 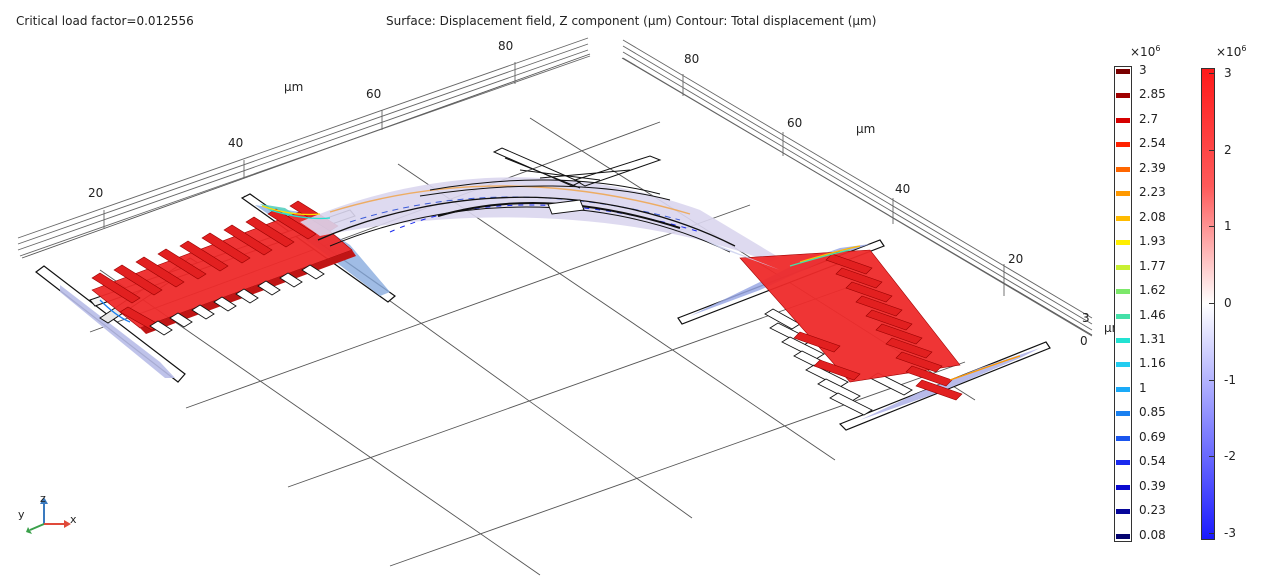 What do you see at coordinates (1152, 485) in the screenshot?
I see `contour-legend-label: 0.39` at bounding box center [1152, 485].